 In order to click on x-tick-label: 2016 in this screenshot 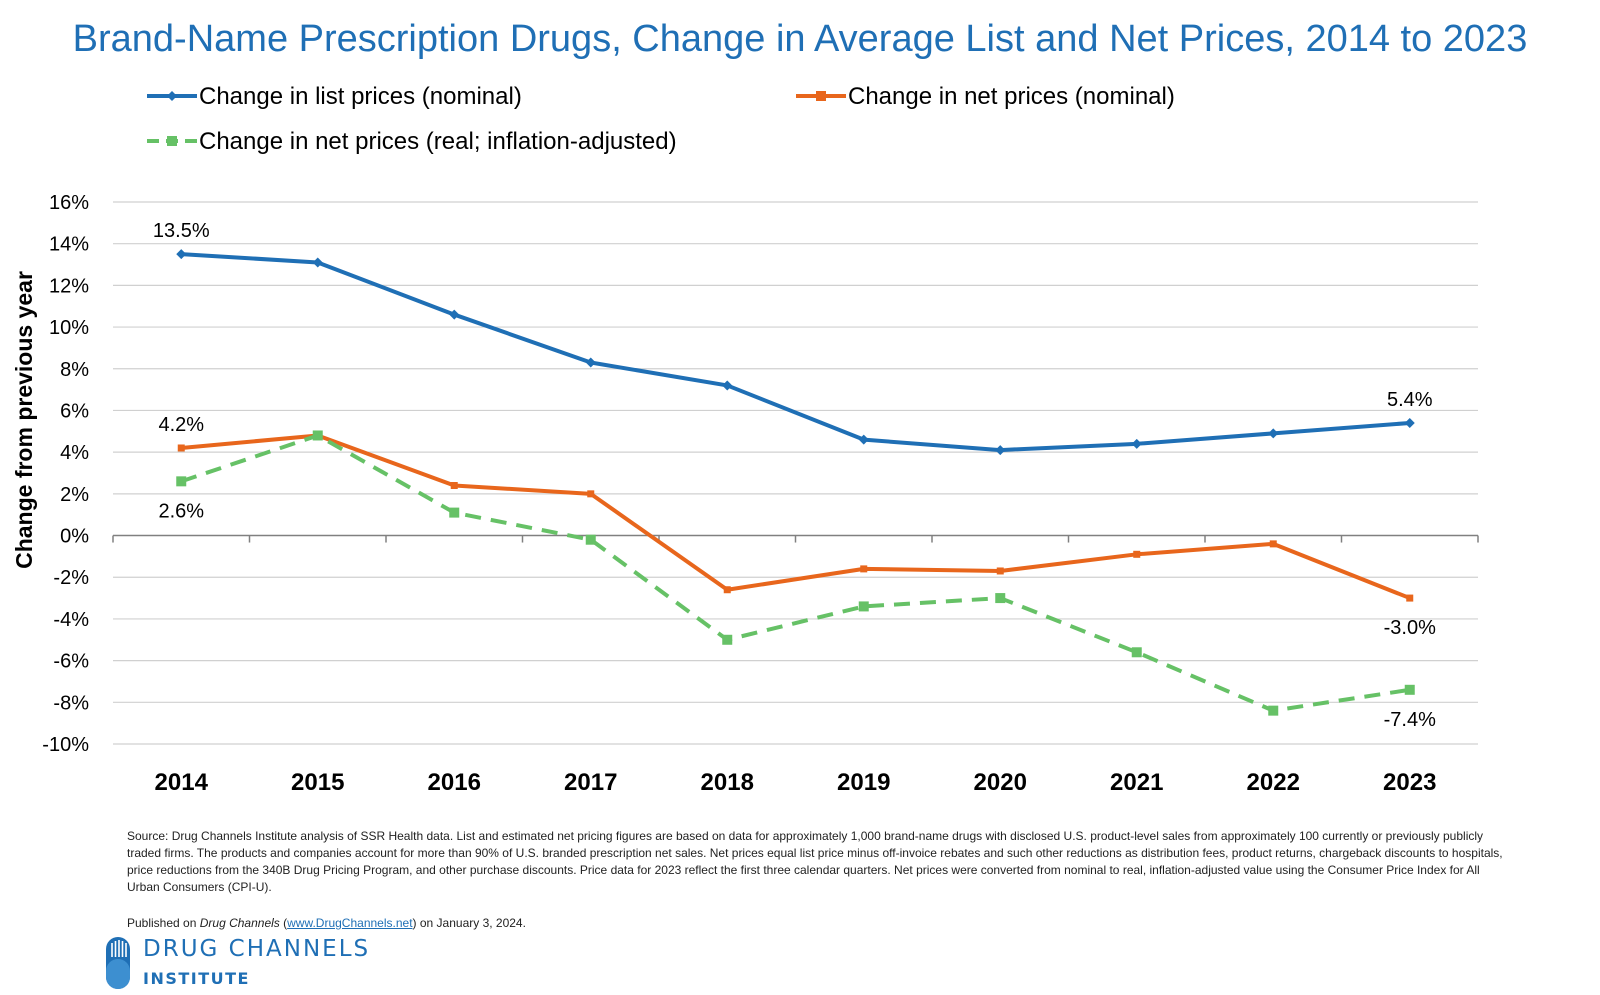, I will do `click(454, 782)`.